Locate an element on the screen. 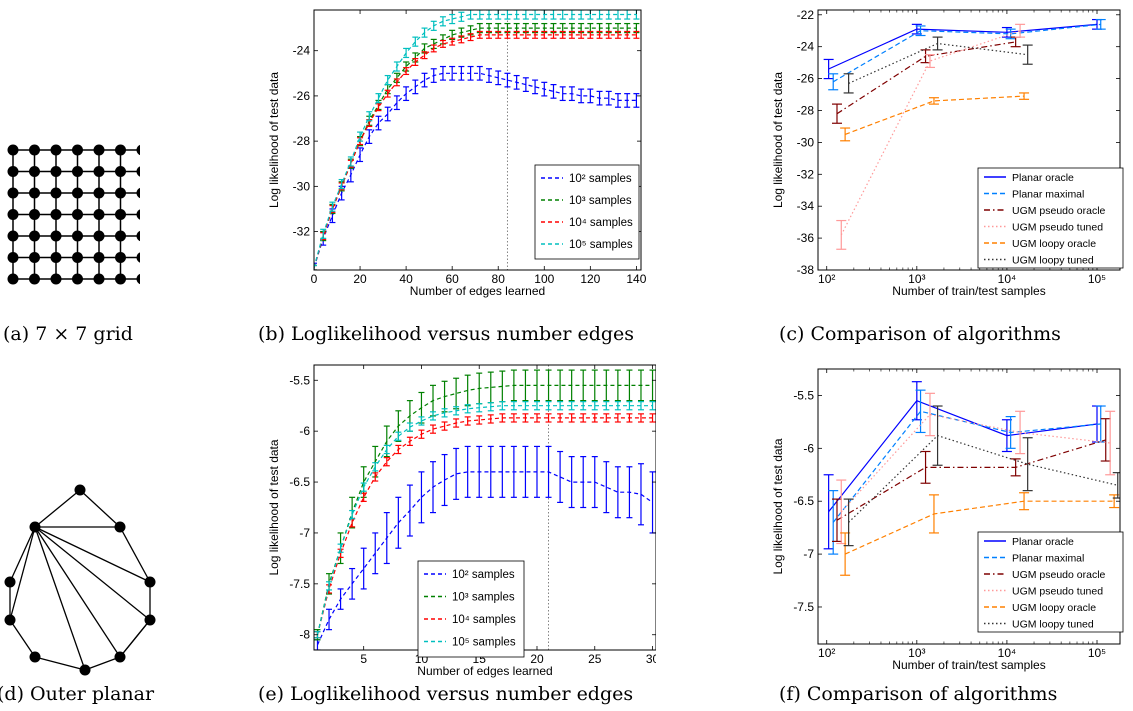 This screenshot has width=1133, height=711. x-tick-label: 25 is located at coordinates (595, 659).